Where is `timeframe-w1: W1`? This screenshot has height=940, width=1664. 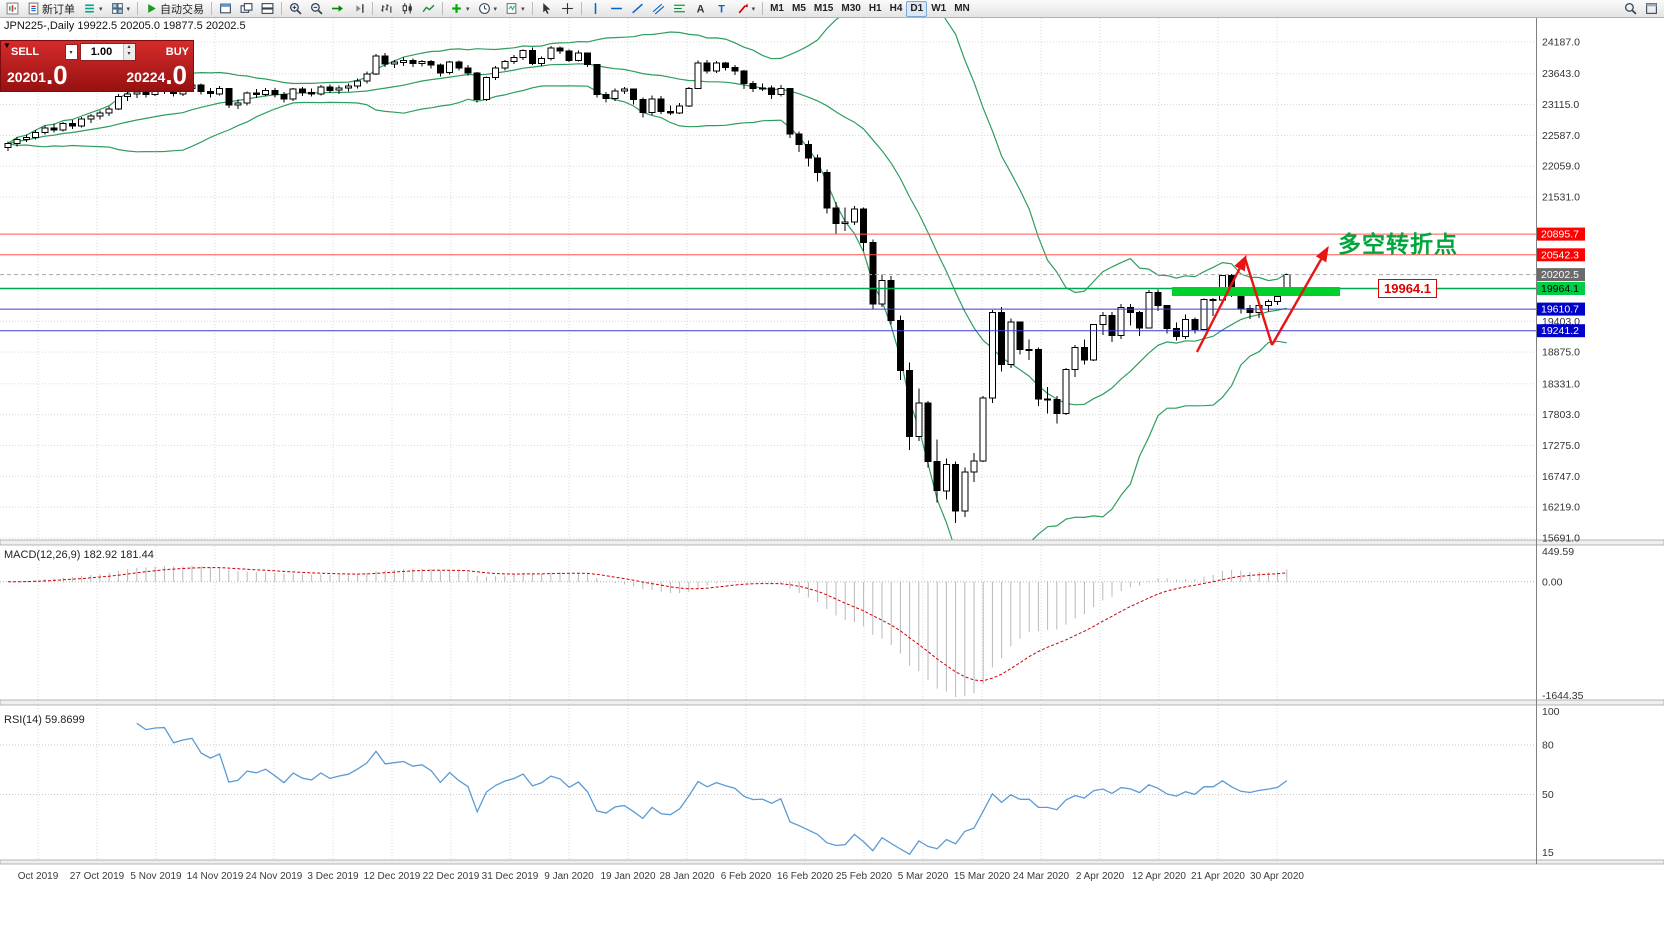
timeframe-w1: W1 is located at coordinates (938, 9).